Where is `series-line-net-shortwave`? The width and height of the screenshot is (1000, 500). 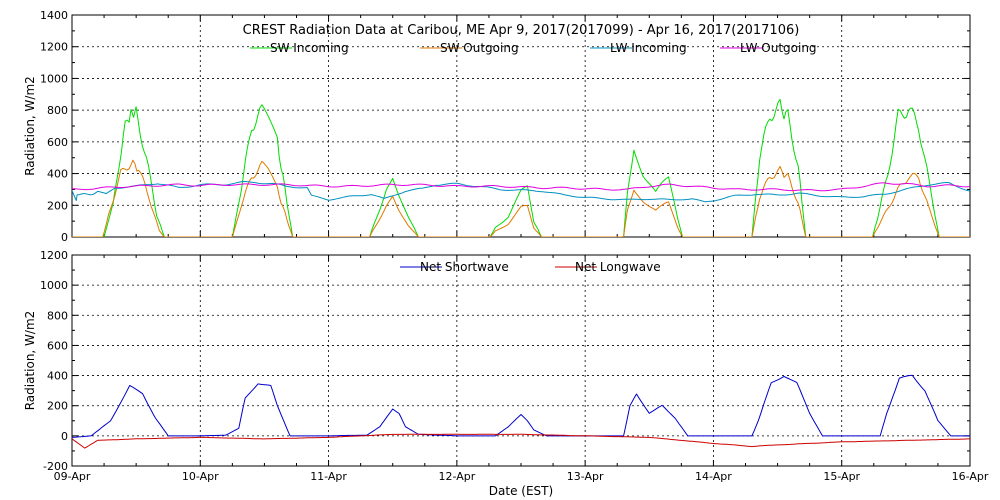
series-line-net-shortwave is located at coordinates (521, 406).